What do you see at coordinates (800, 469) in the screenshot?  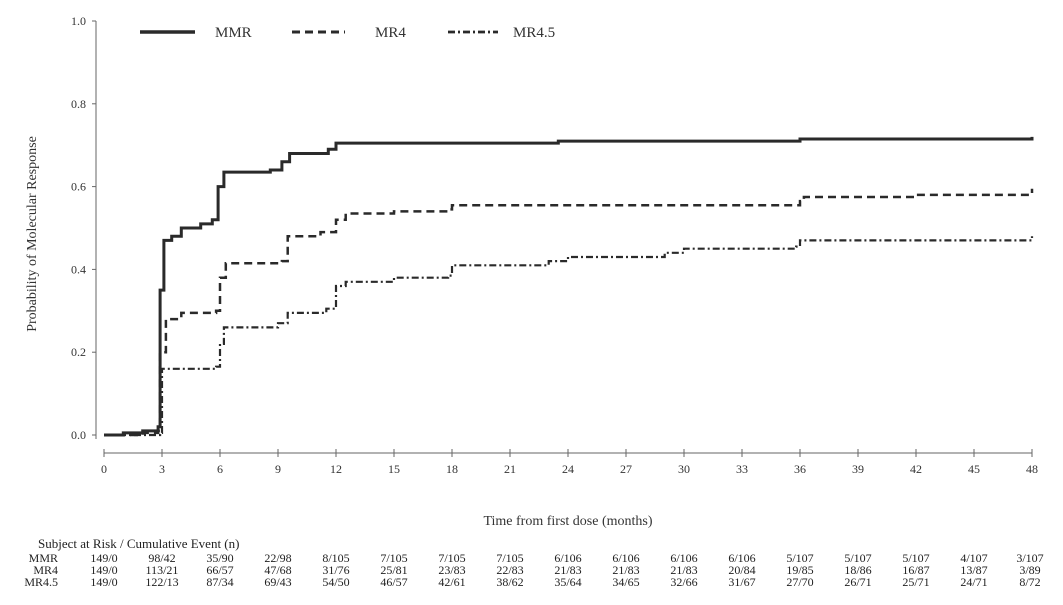 I see `x-tick-label: 36` at bounding box center [800, 469].